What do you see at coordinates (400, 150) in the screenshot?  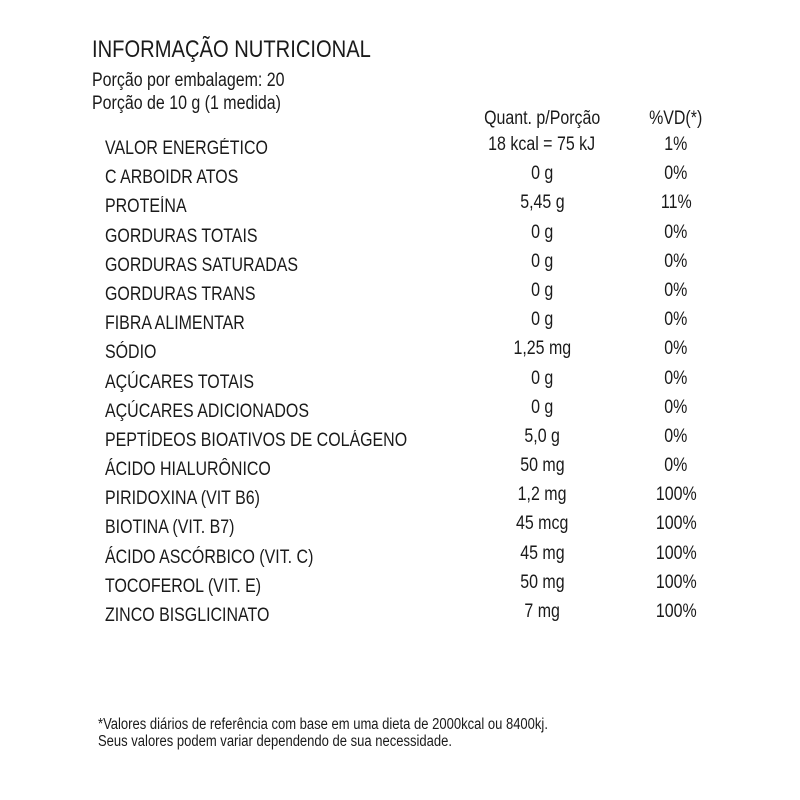 I see `table-row: VALOR ENERGÉTICO 18 kcal = 75 kJ 1%` at bounding box center [400, 150].